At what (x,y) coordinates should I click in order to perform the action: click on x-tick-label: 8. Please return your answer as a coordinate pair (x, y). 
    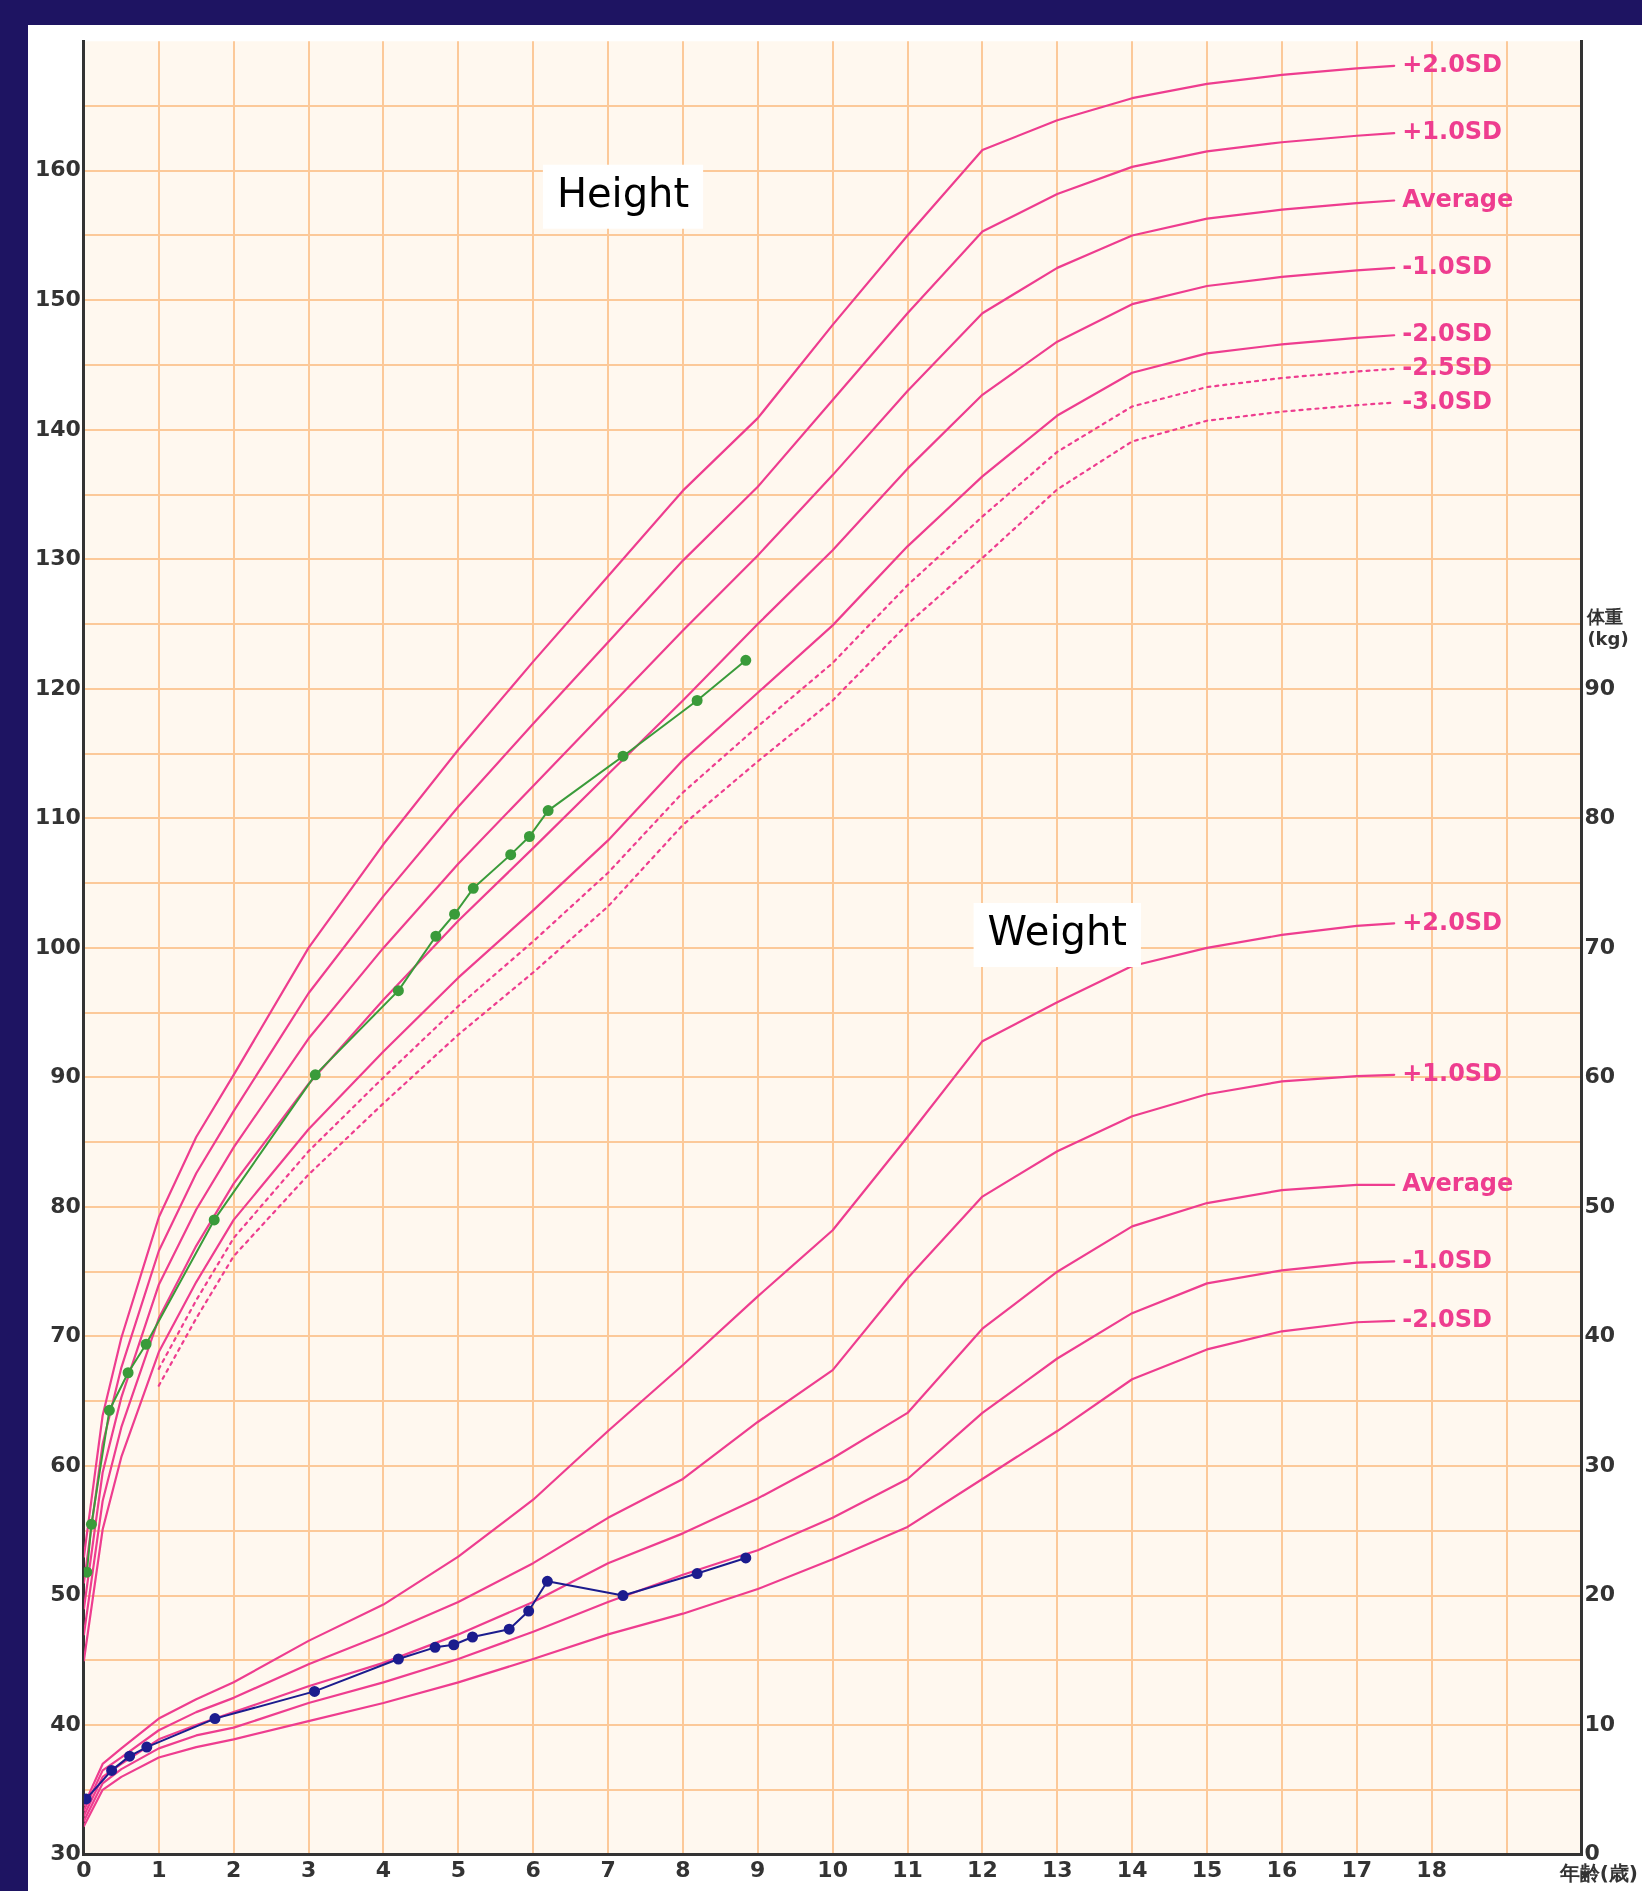
    Looking at the image, I should click on (683, 1869).